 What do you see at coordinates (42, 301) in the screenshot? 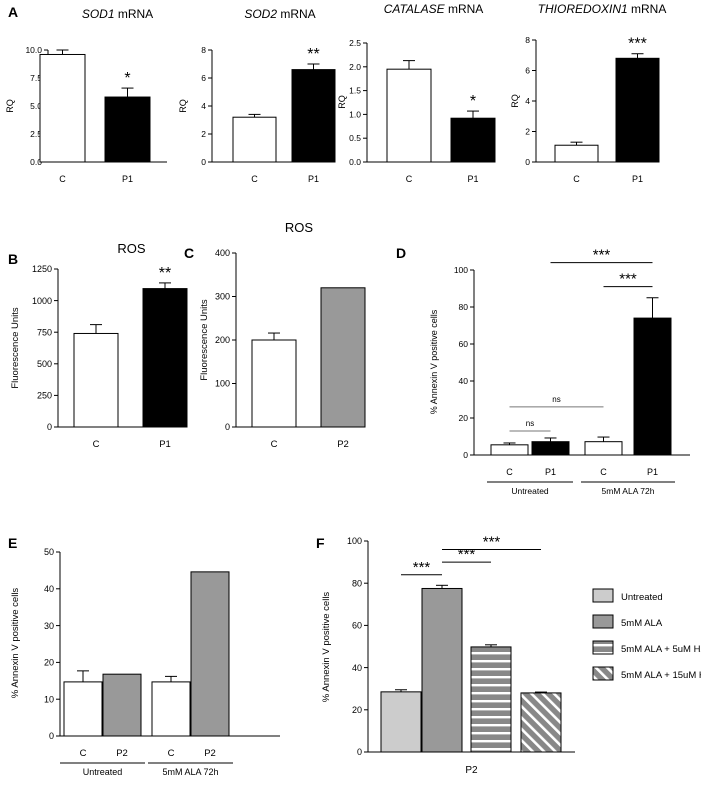
I see `y-tick-label: 1000` at bounding box center [42, 301].